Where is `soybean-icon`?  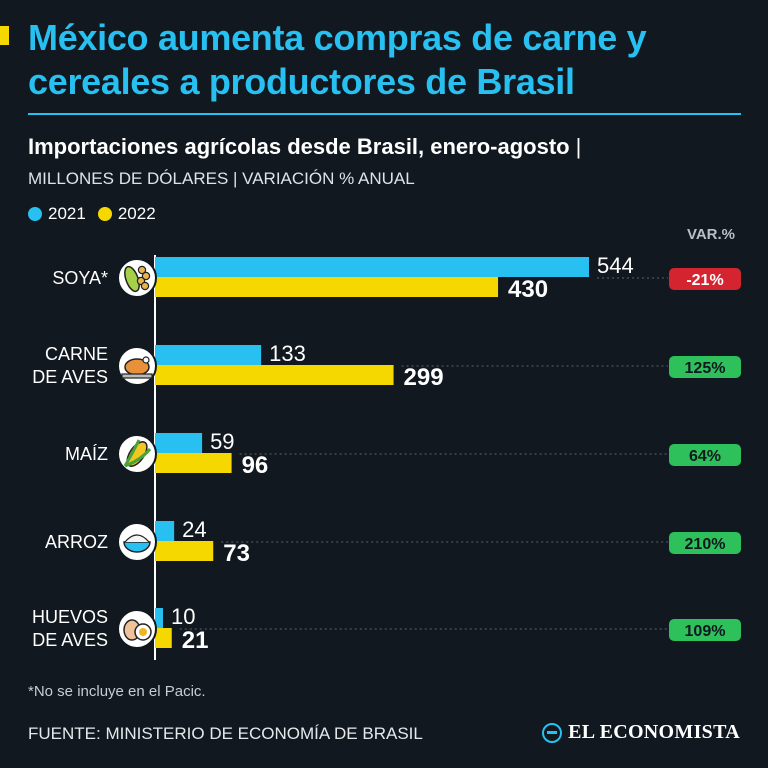 soybean-icon is located at coordinates (137, 278).